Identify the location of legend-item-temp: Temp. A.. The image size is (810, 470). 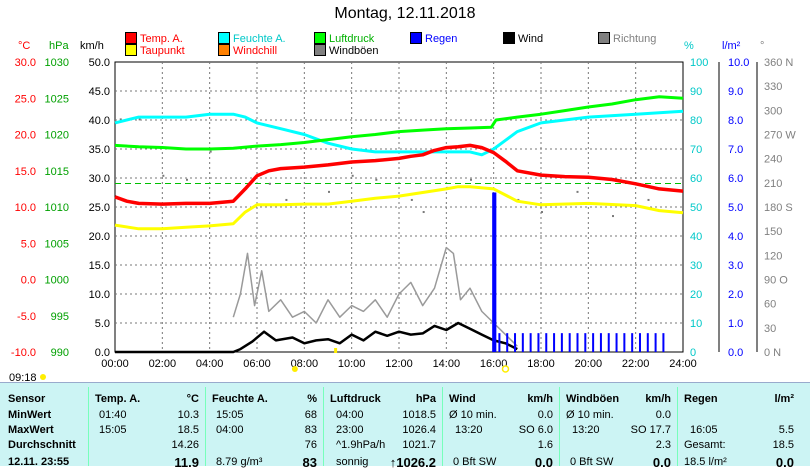
(154, 38).